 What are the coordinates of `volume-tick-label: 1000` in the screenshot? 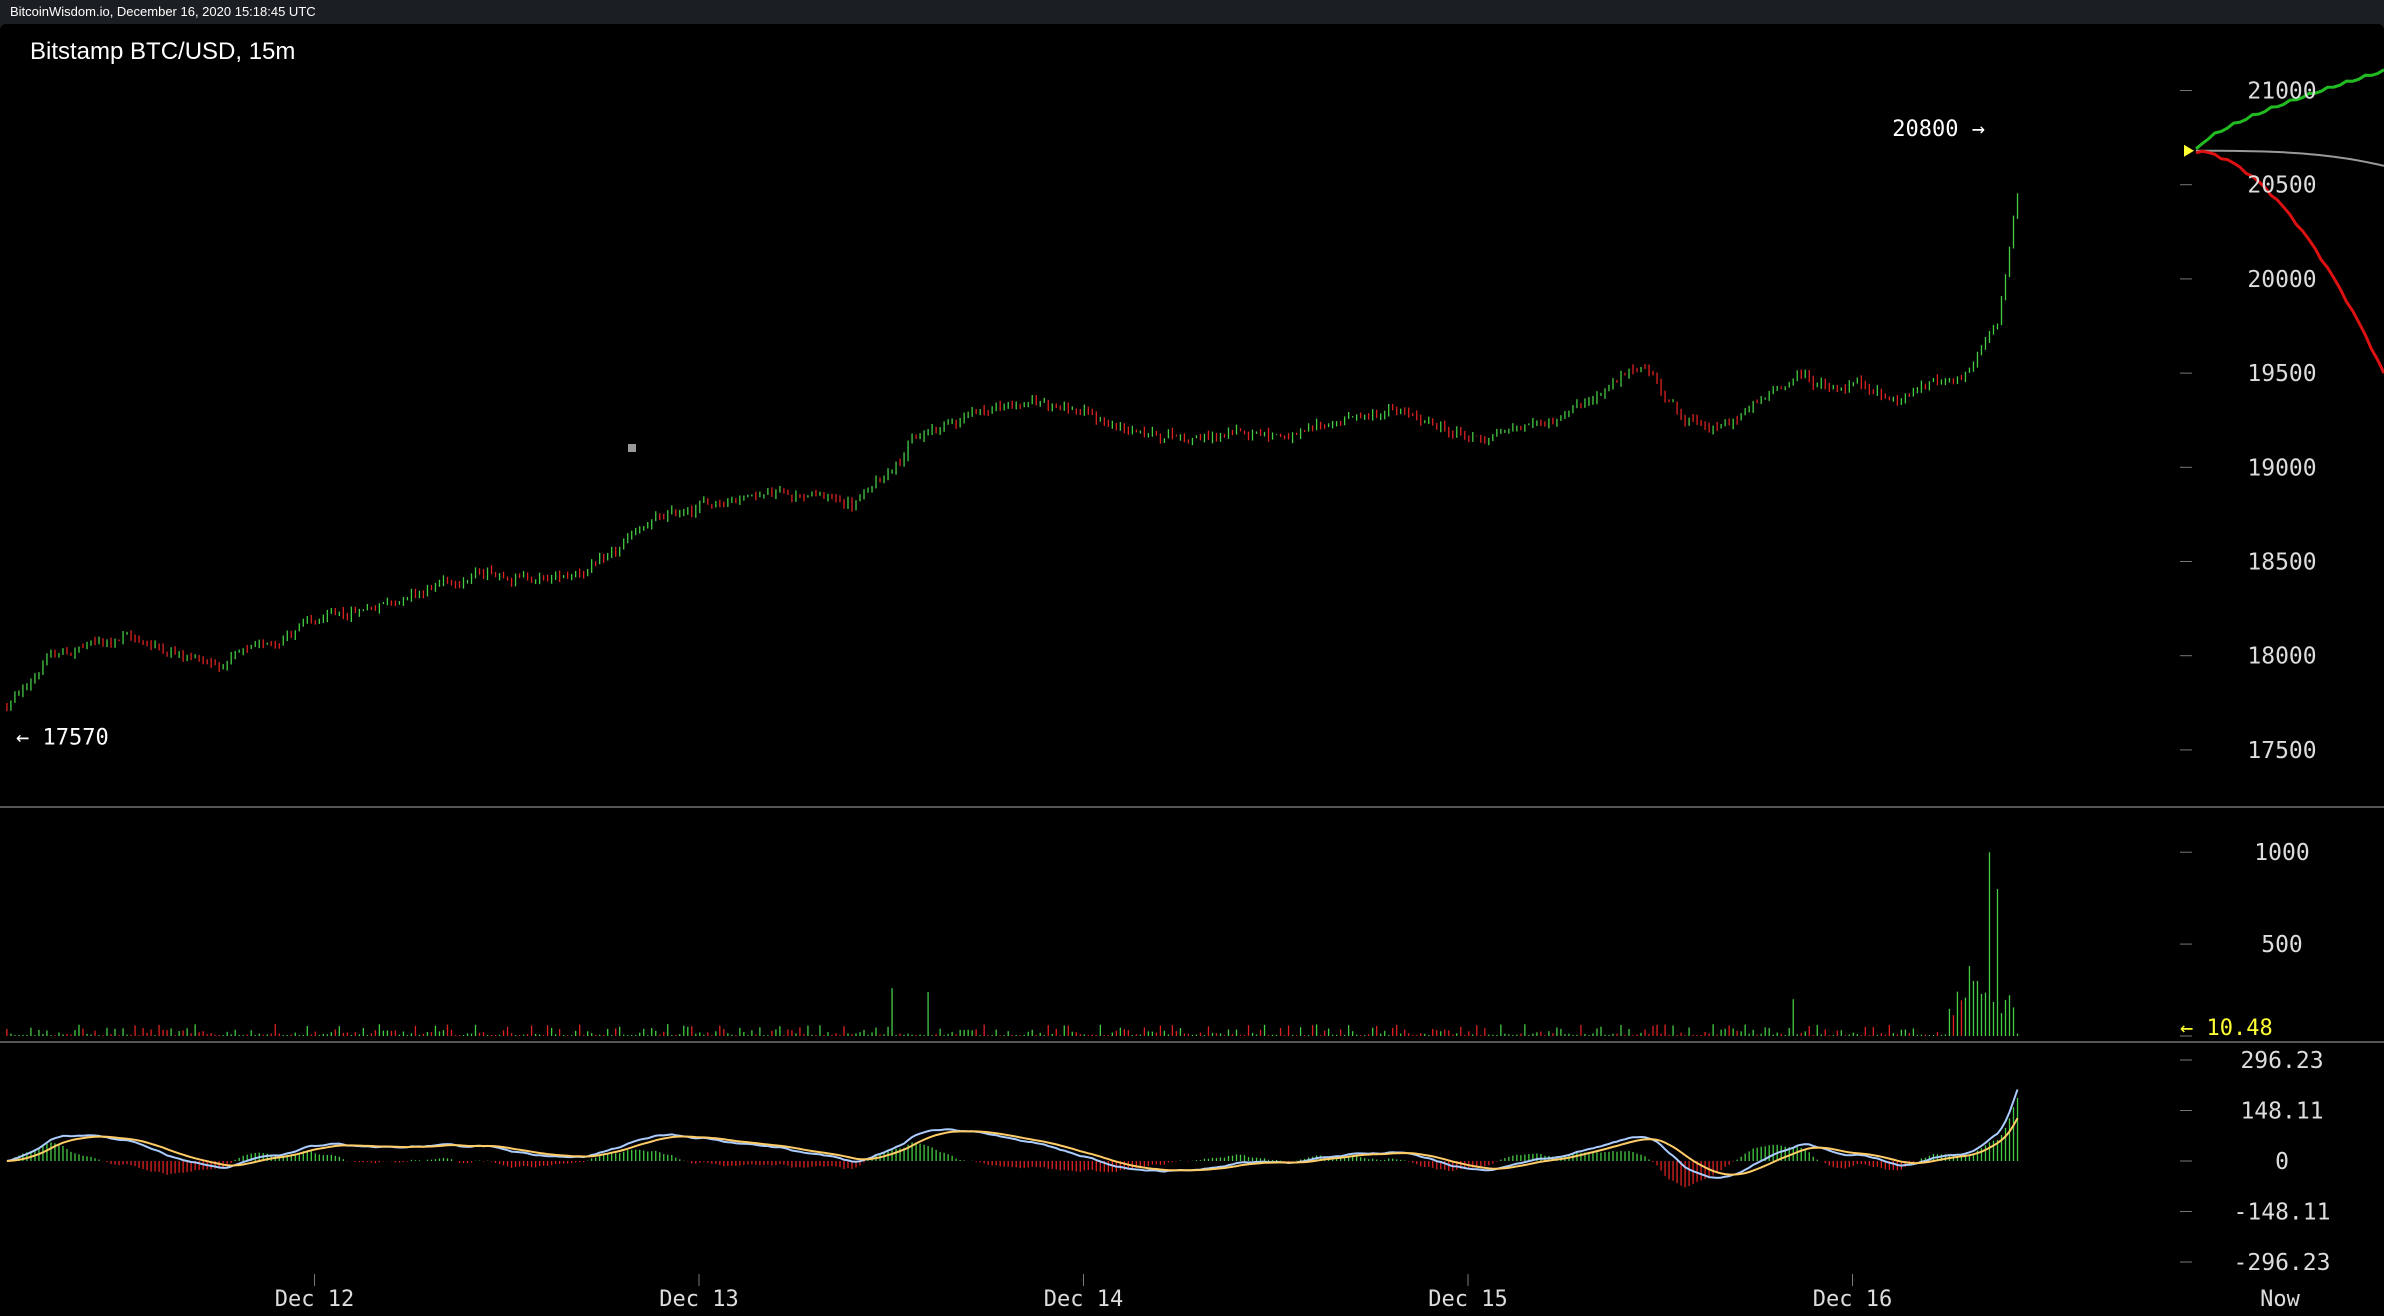 It's located at (2281, 853).